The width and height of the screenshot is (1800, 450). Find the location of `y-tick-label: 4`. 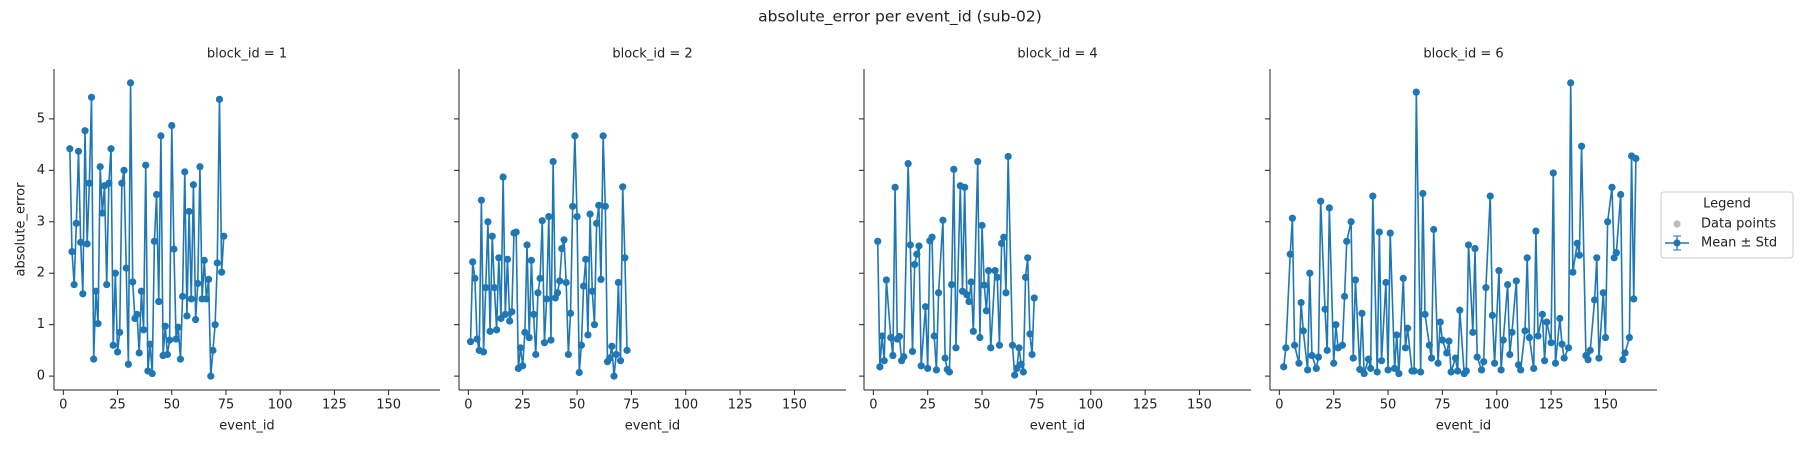

y-tick-label: 4 is located at coordinates (41, 170).